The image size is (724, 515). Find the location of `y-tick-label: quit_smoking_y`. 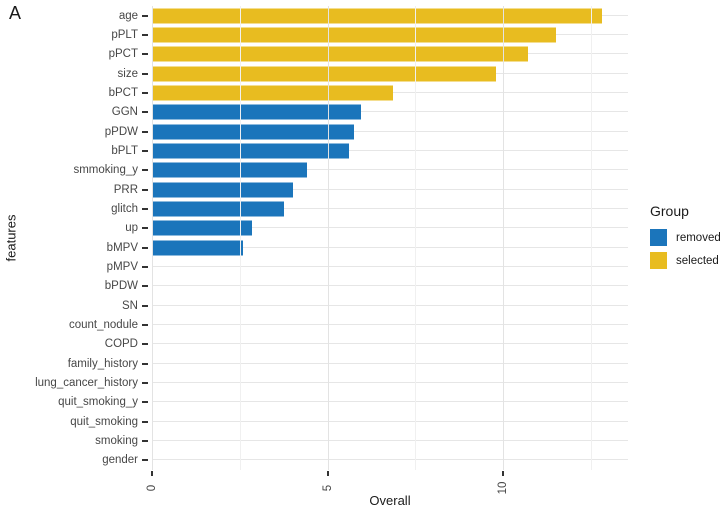

y-tick-label: quit_smoking_y is located at coordinates (98, 402).